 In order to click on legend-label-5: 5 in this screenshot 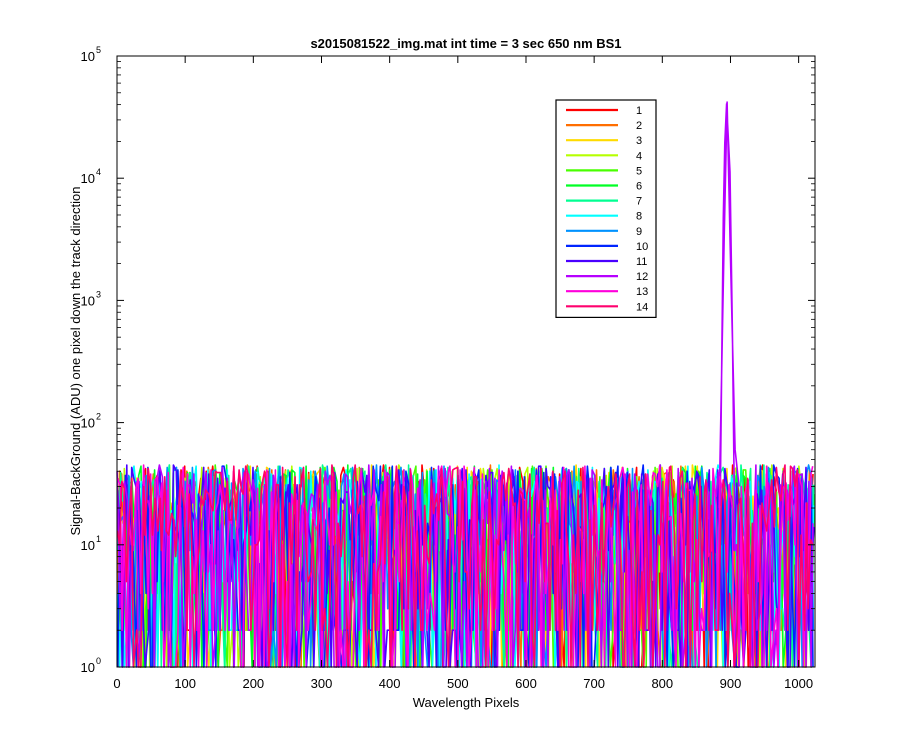, I will do `click(639, 171)`.